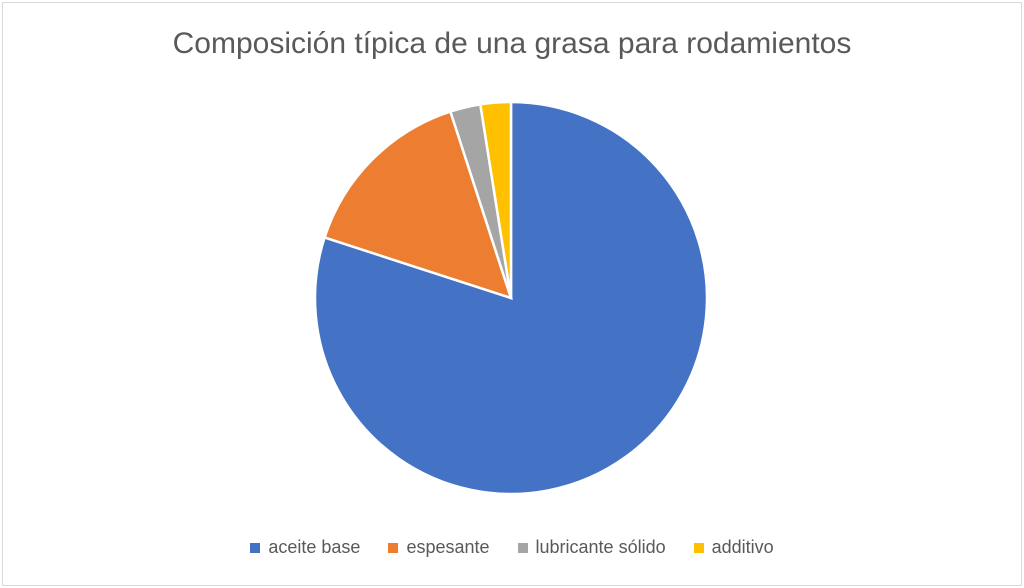 The height and width of the screenshot is (588, 1024). I want to click on legend-label: additivo, so click(742, 547).